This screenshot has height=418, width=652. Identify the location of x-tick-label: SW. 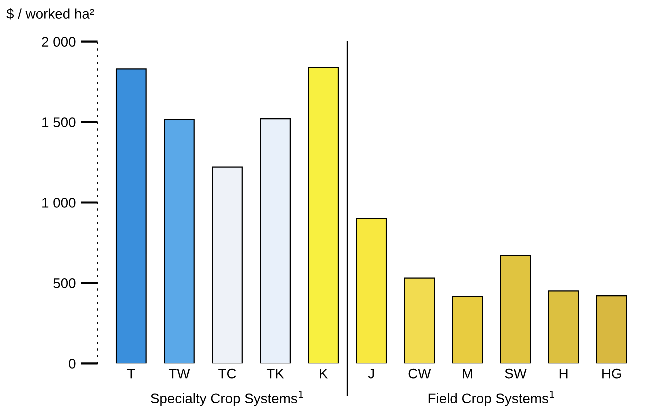
(516, 373).